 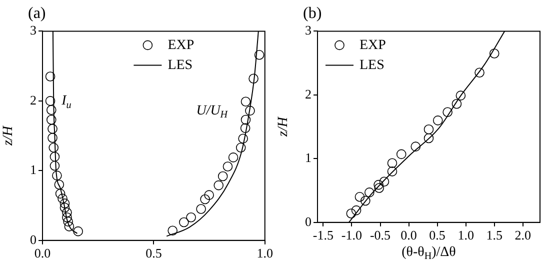 I want to click on x-tick-label: 1.5, so click(x=494, y=235).